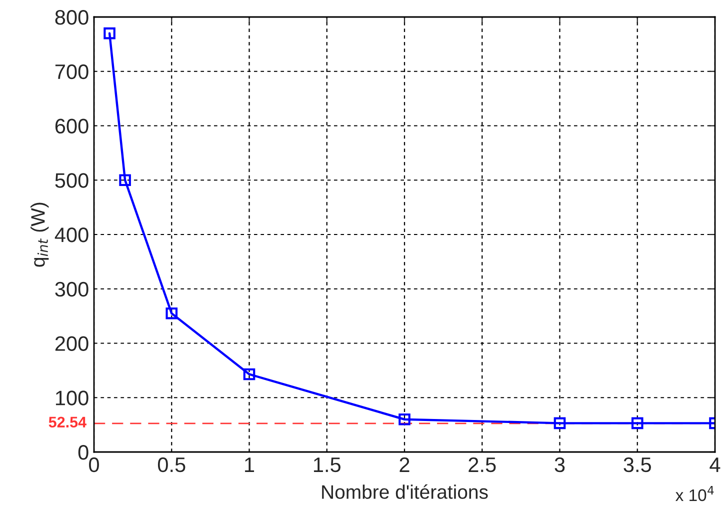  I want to click on text: x 10$^{4}$, so click(695, 494).